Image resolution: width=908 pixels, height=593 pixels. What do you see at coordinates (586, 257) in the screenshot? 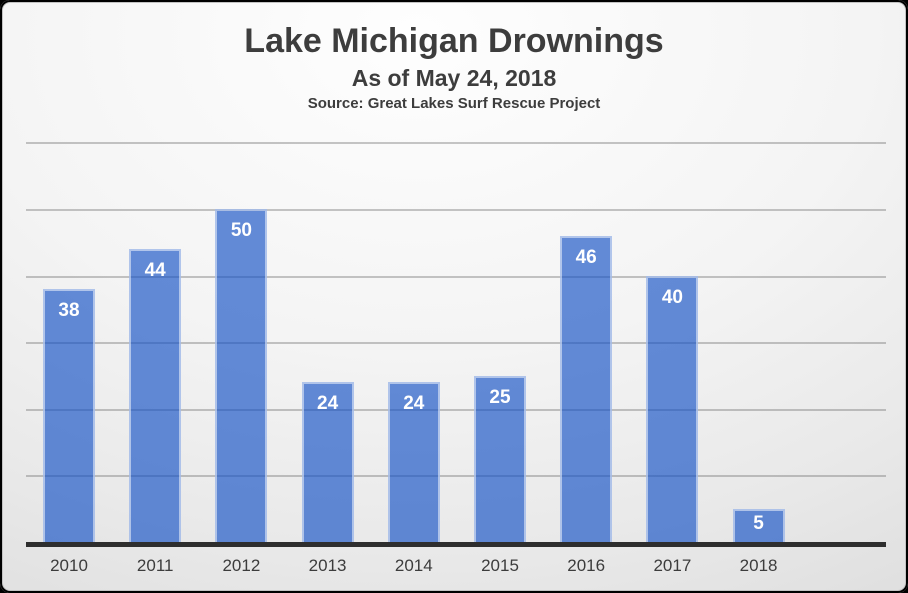
I see `bar-value-label-2016: 46` at bounding box center [586, 257].